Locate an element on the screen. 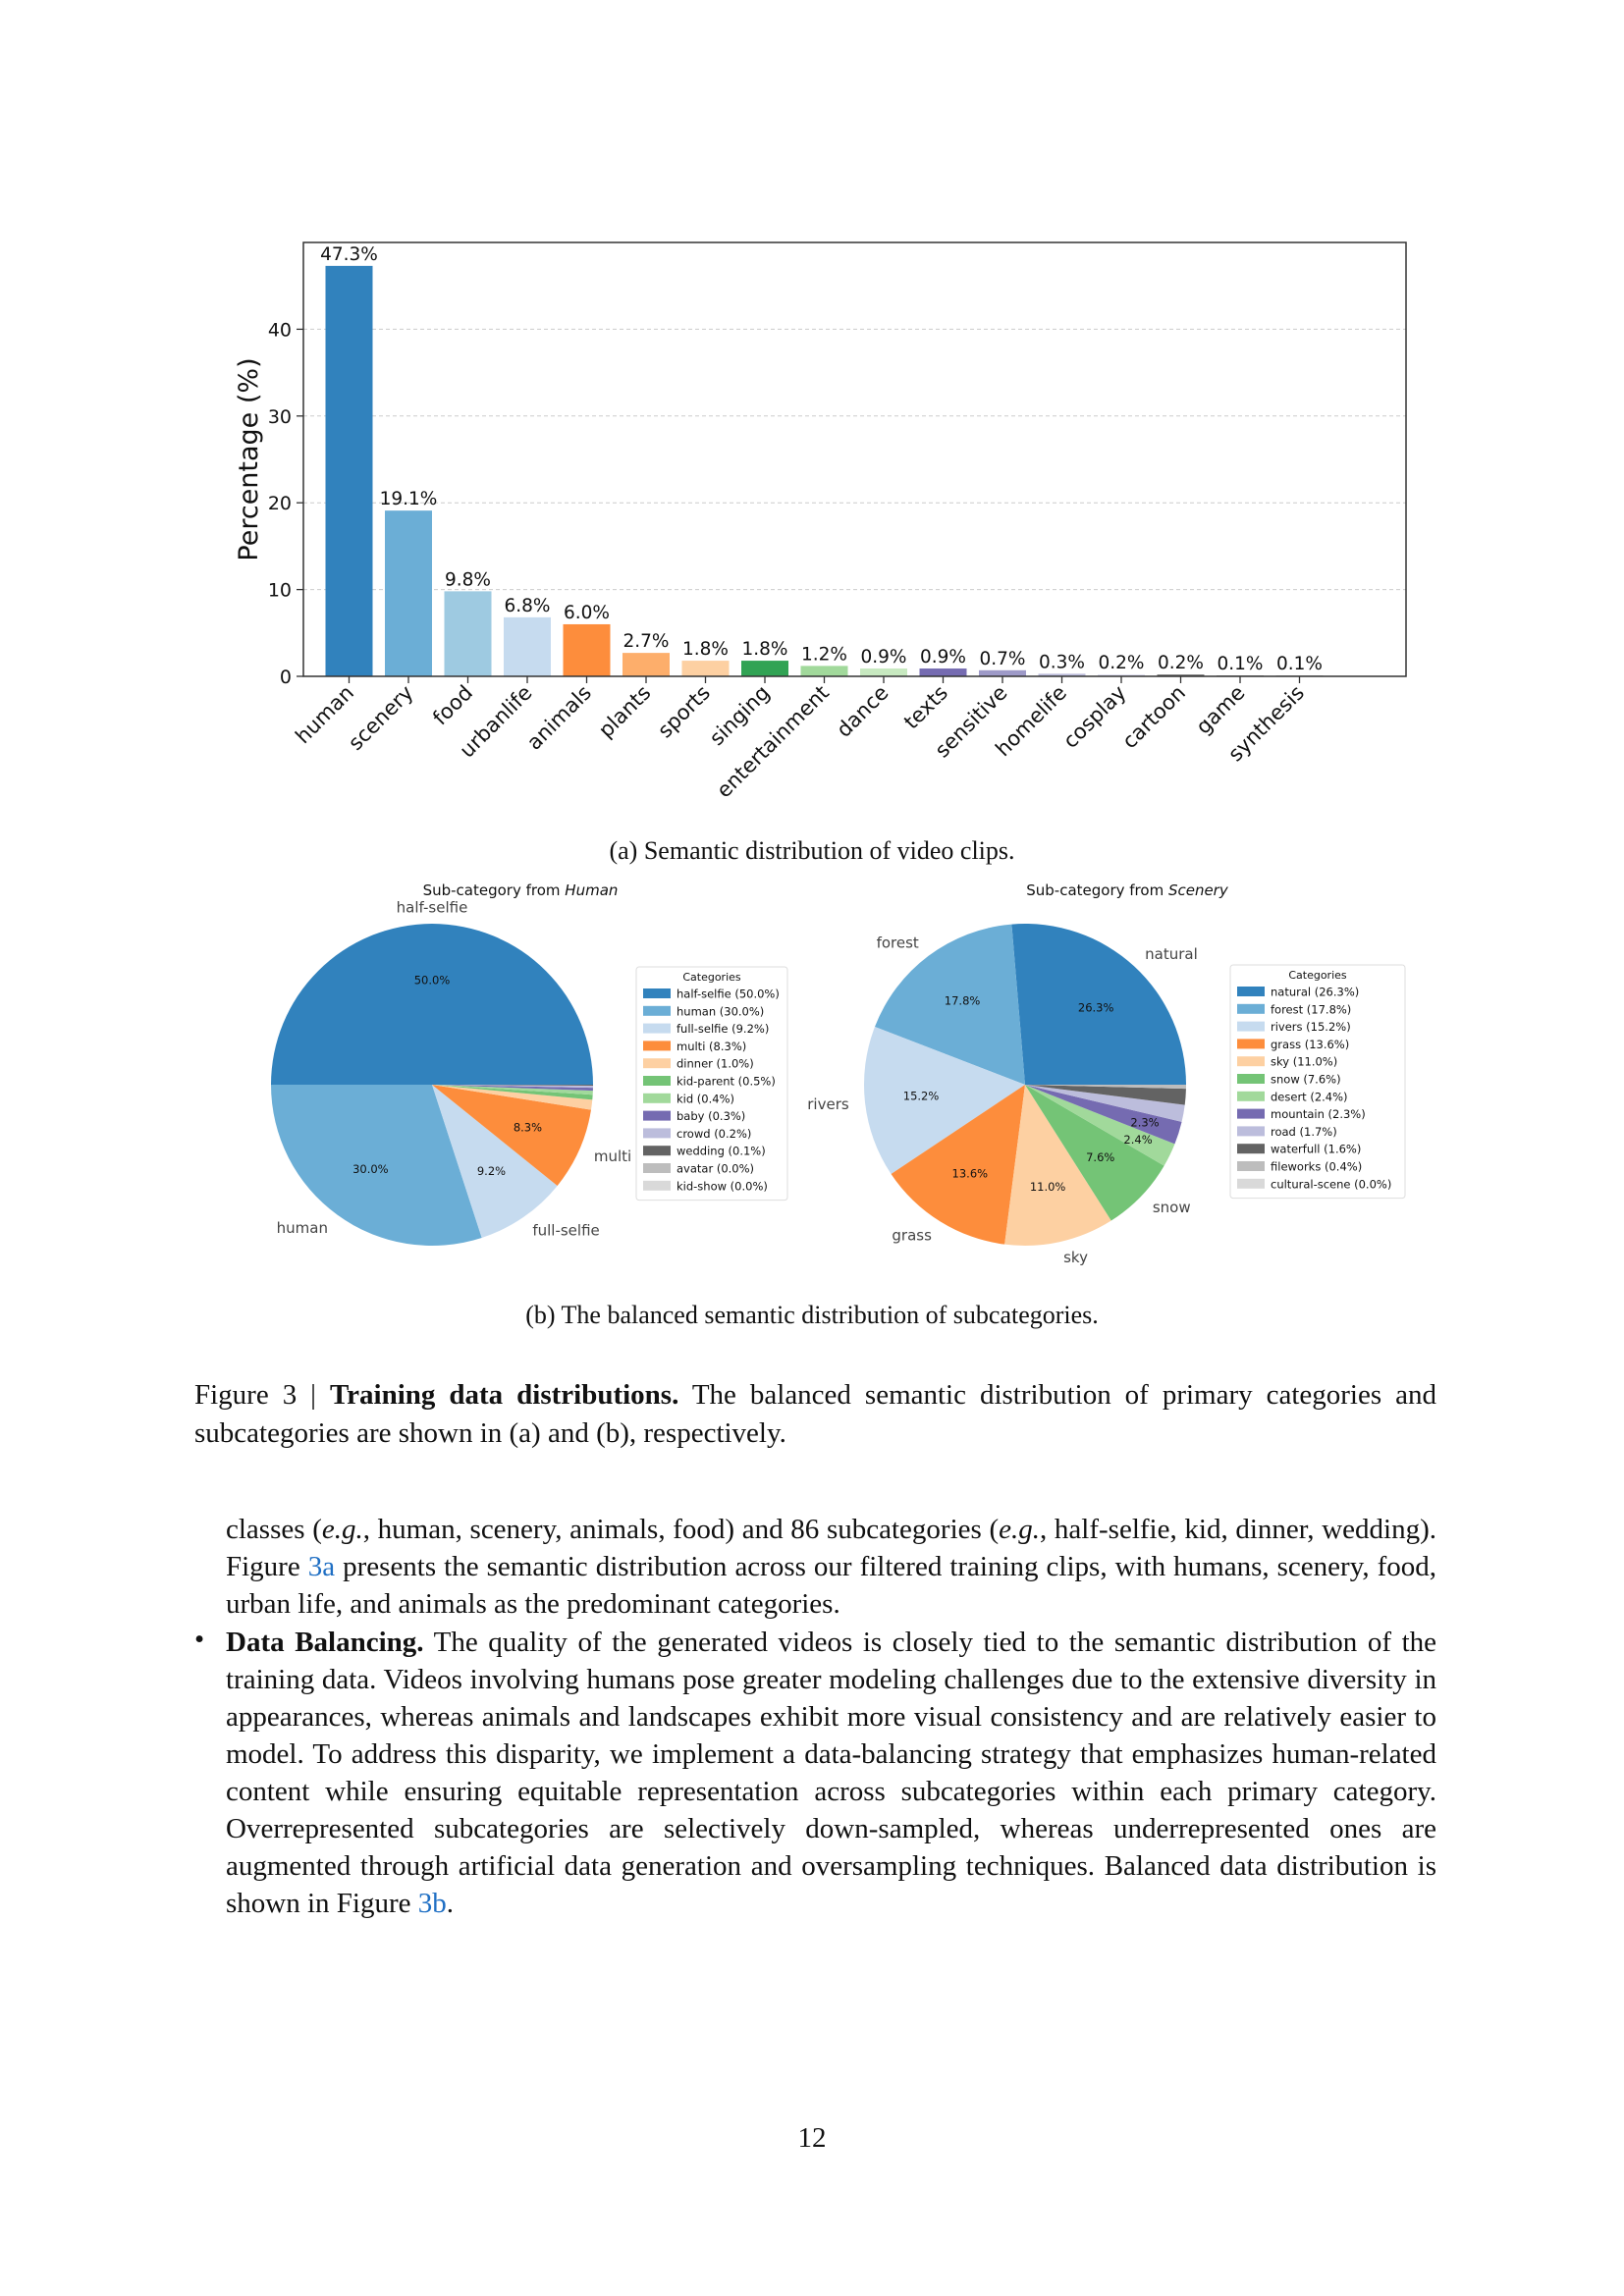 This screenshot has width=1624, height=2296. legend-entry-baby: baby (0.3%) is located at coordinates (711, 1116).